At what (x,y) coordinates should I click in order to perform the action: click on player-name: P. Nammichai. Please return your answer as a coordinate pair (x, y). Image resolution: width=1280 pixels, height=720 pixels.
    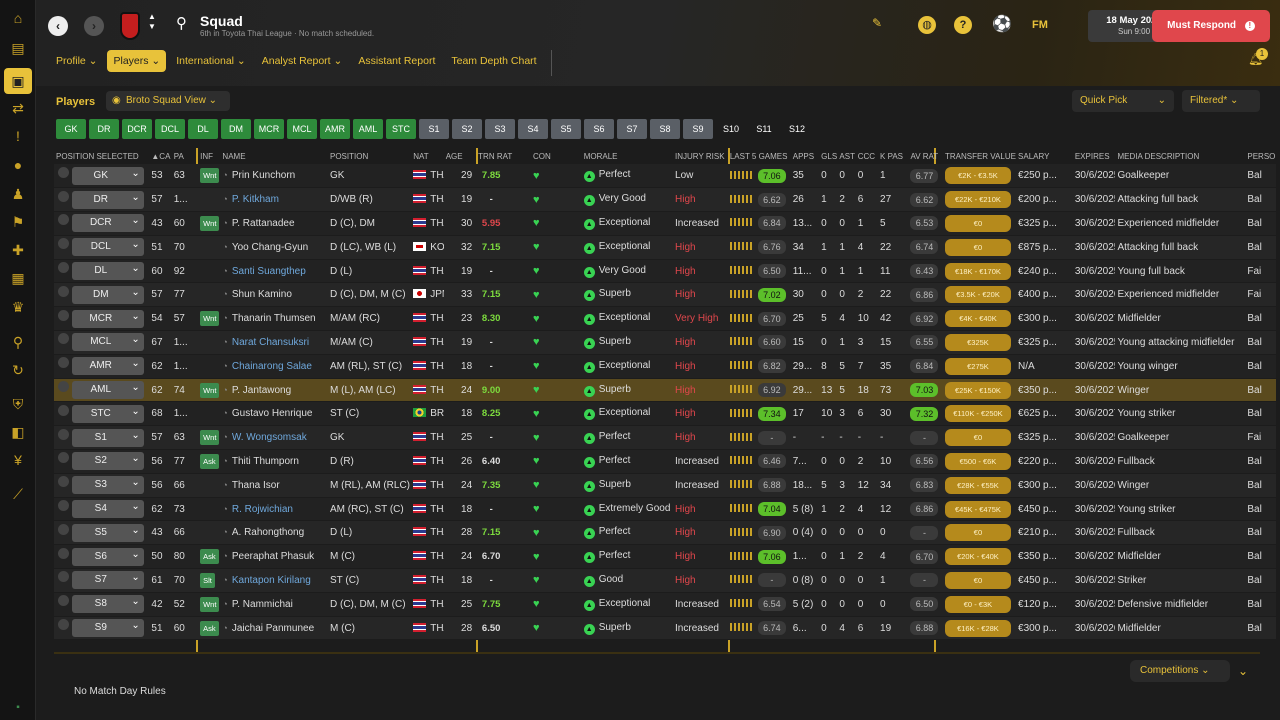
    Looking at the image, I should click on (262, 604).